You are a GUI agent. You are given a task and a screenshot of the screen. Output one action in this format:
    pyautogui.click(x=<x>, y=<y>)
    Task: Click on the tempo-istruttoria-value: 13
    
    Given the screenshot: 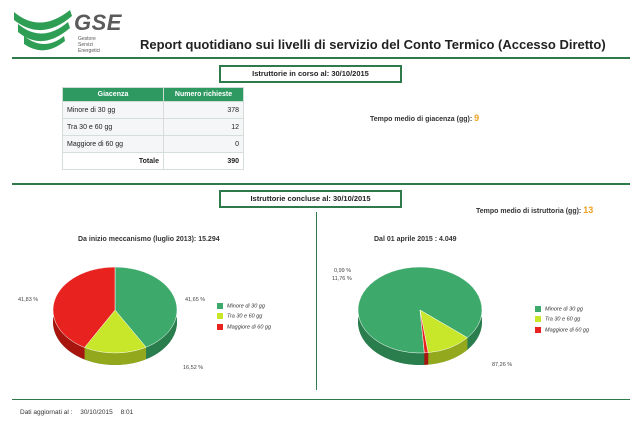 What is the action you would take?
    pyautogui.click(x=588, y=210)
    